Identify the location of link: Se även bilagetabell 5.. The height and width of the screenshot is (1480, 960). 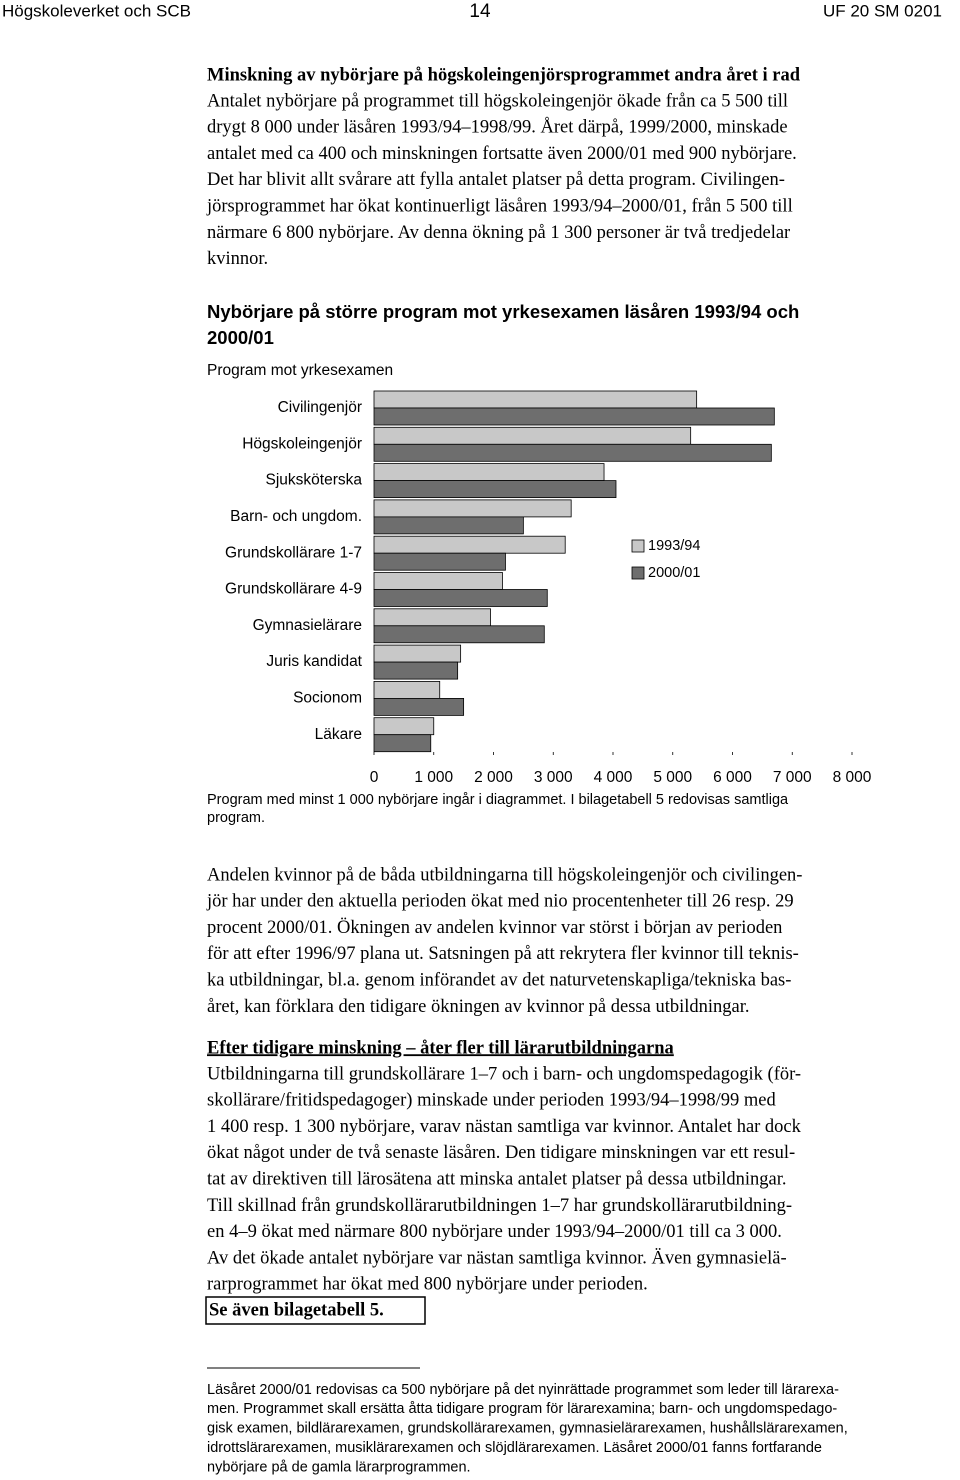
(296, 1310).